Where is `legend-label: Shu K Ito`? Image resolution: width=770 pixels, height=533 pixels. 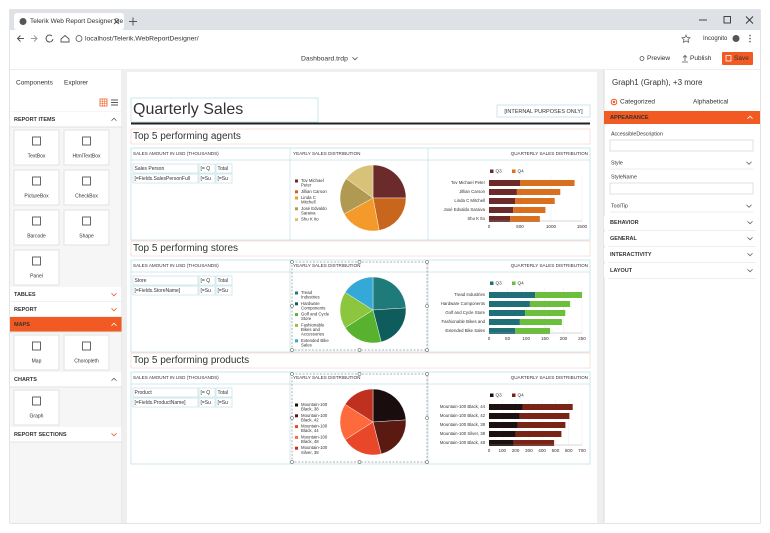
legend-label: Shu K Ito is located at coordinates (310, 219).